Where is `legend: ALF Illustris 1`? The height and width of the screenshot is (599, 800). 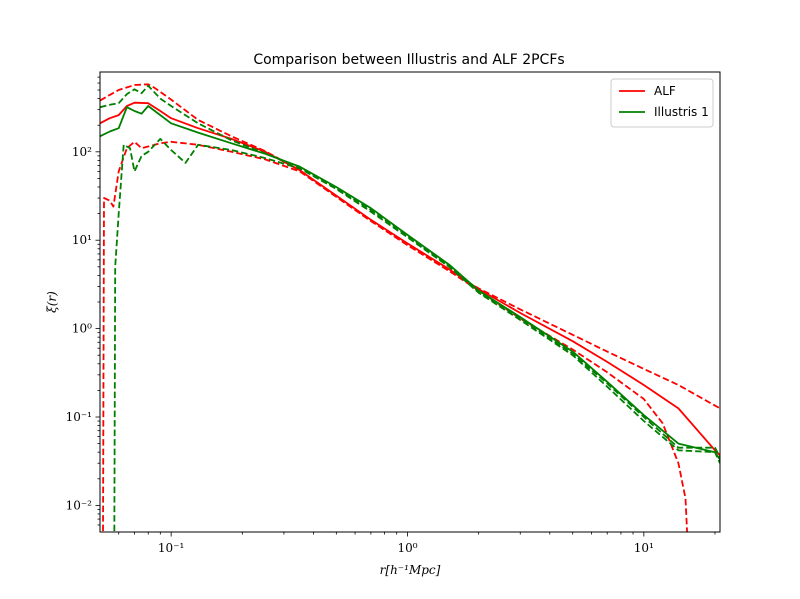
legend: ALF Illustris 1 is located at coordinates (662, 103).